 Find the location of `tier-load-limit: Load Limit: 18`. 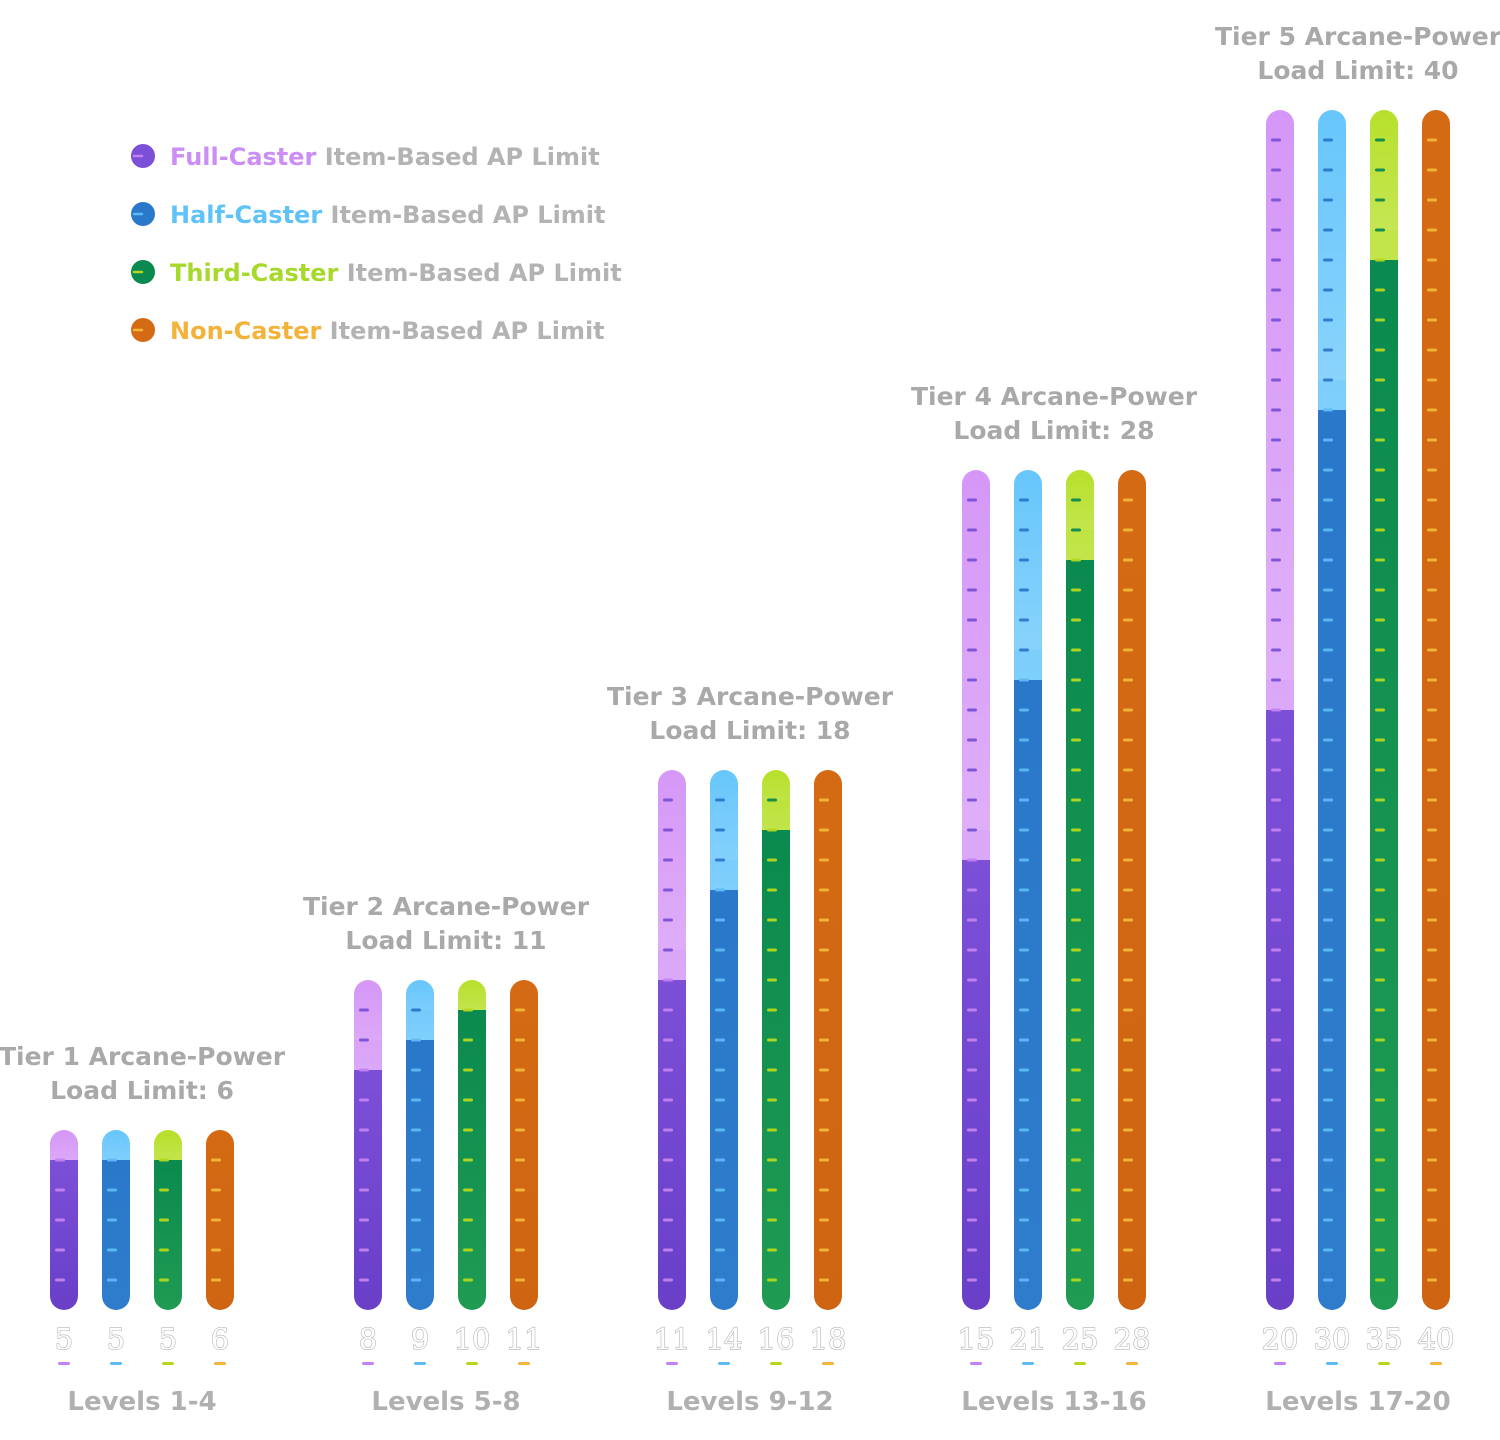

tier-load-limit: Load Limit: 18 is located at coordinates (749, 730).